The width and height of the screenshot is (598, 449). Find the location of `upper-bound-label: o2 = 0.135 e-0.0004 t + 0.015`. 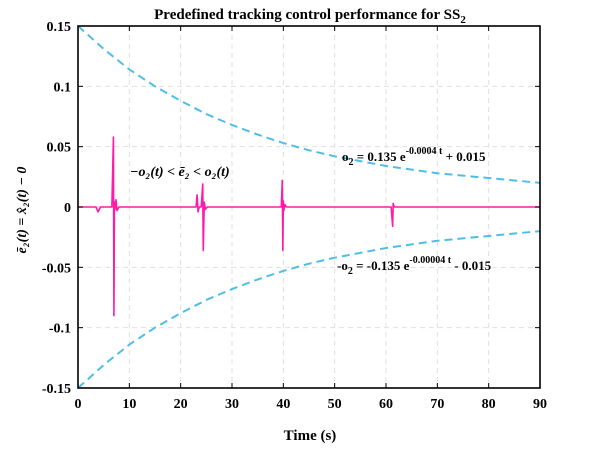

upper-bound-label: o2 = 0.135 e-0.0004 t + 0.015 is located at coordinates (414, 157).